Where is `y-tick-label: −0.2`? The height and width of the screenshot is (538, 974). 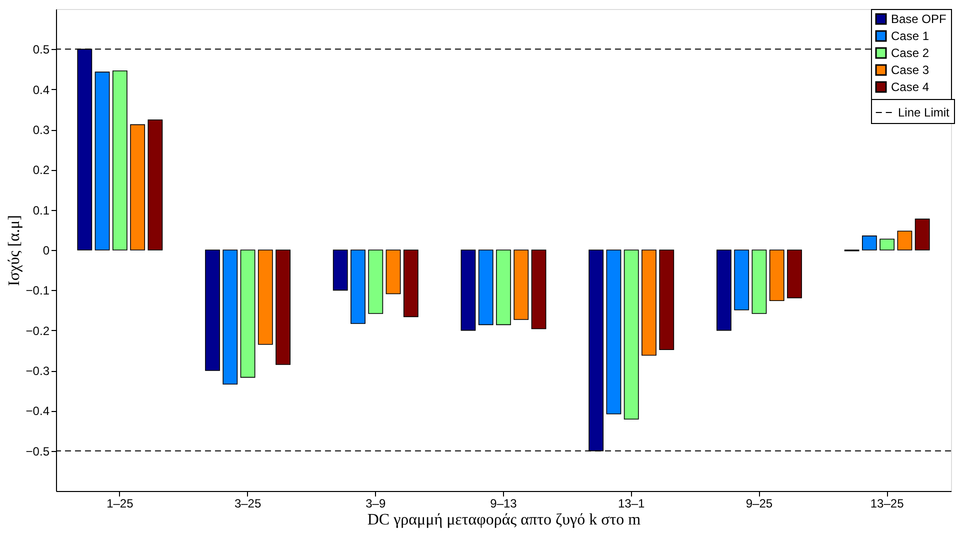 y-tick-label: −0.2 is located at coordinates (38, 331).